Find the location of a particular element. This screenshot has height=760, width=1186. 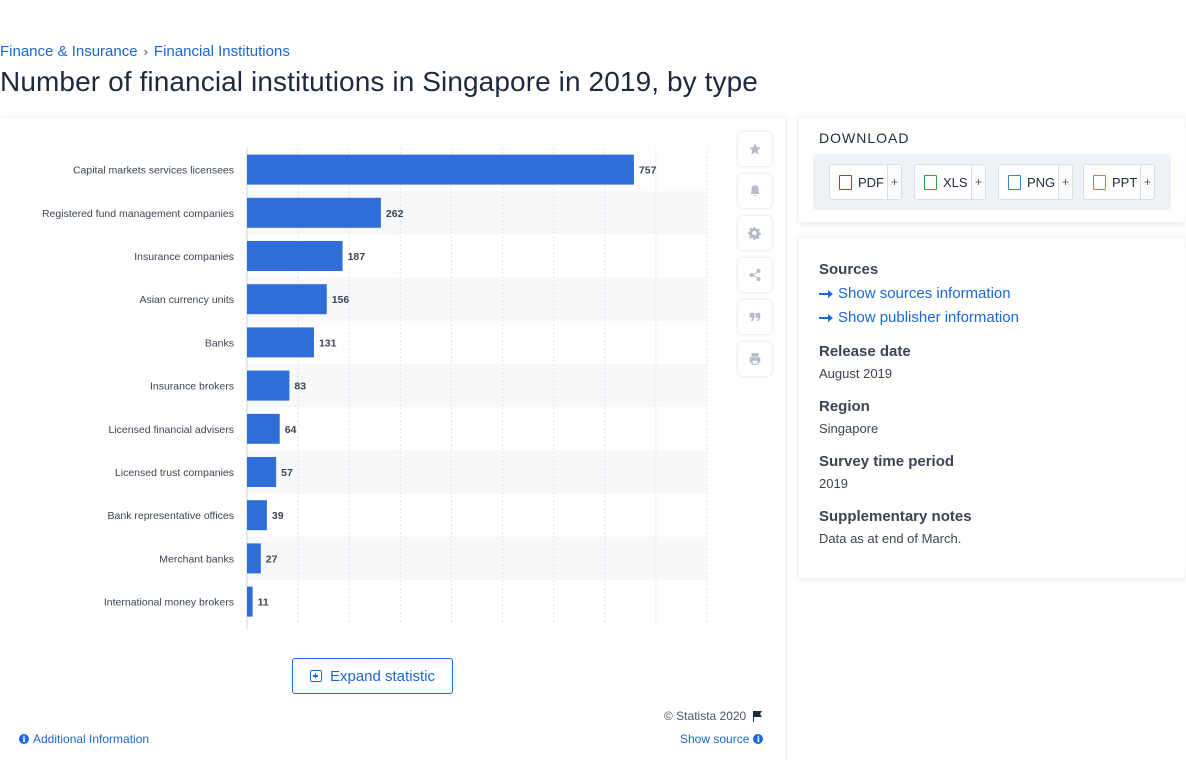

category-label: International money brokers is located at coordinates (169, 603).